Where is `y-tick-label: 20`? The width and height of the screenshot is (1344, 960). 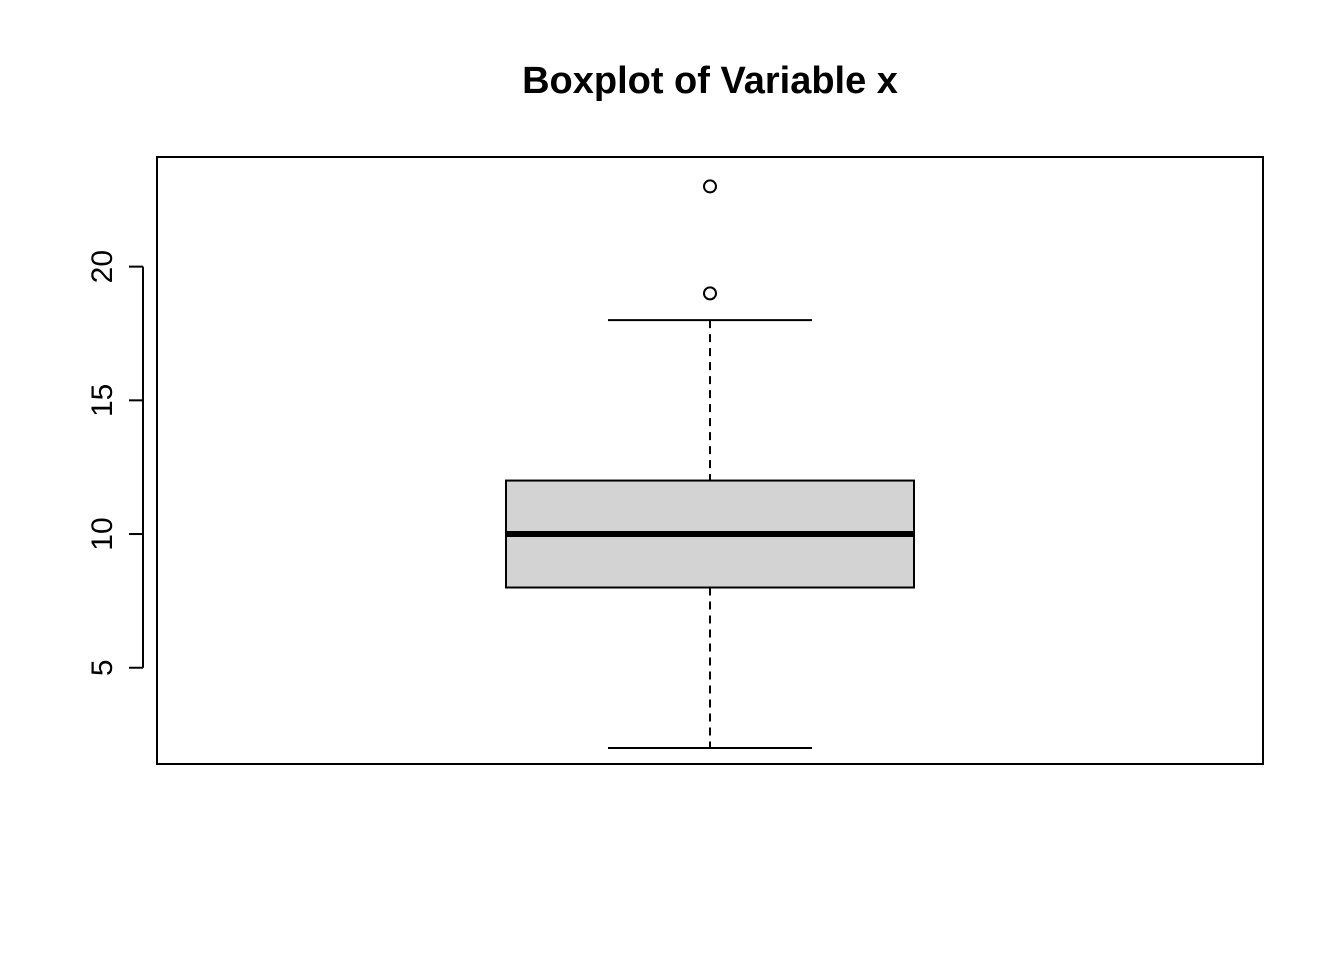 y-tick-label: 20 is located at coordinates (102, 266).